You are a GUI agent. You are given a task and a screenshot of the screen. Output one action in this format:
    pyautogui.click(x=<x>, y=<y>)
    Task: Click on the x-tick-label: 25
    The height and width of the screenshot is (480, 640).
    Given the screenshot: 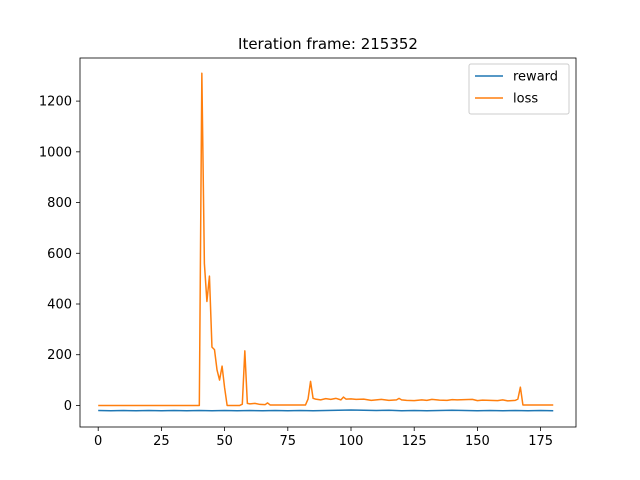 What is the action you would take?
    pyautogui.click(x=161, y=441)
    